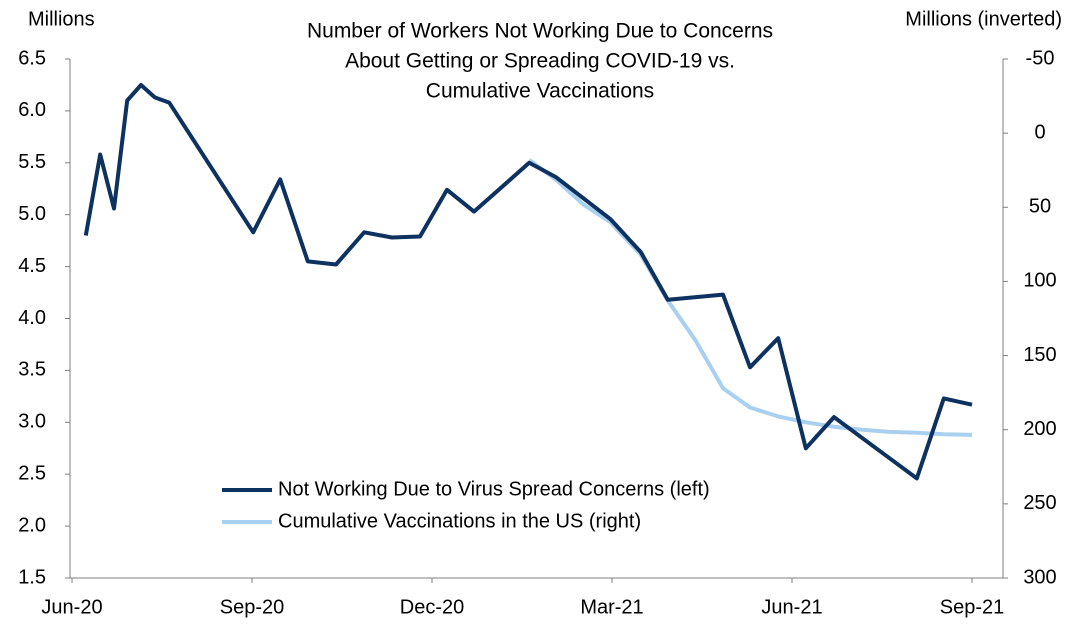 The width and height of the screenshot is (1075, 628). What do you see at coordinates (972, 607) in the screenshot?
I see `x-tick-label: Sep-21` at bounding box center [972, 607].